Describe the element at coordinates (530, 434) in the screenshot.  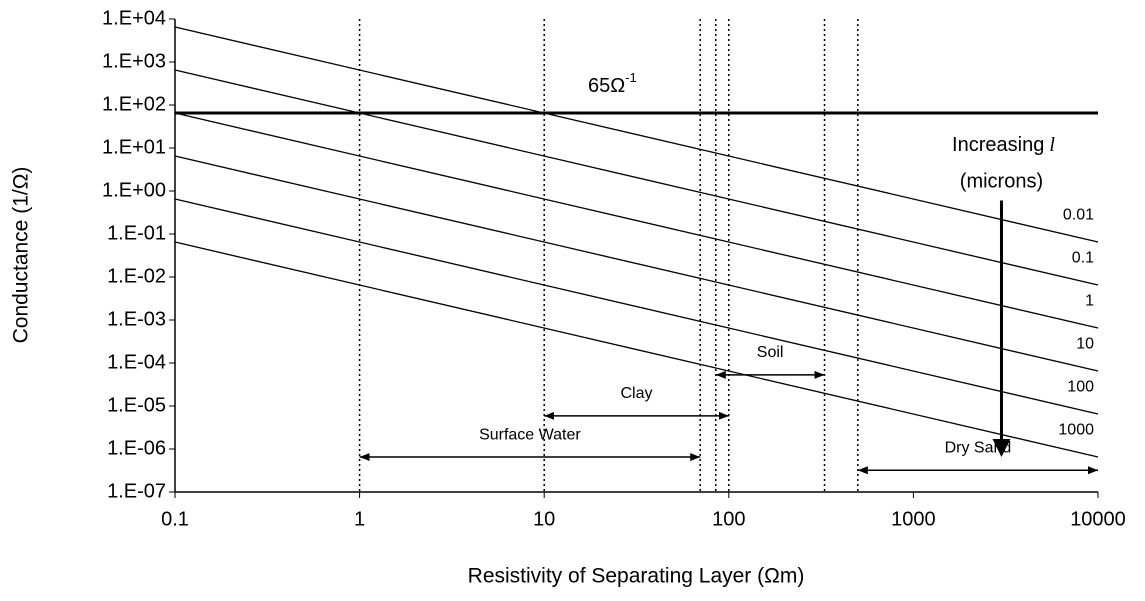
I see `range-label: Surface Water` at that location.